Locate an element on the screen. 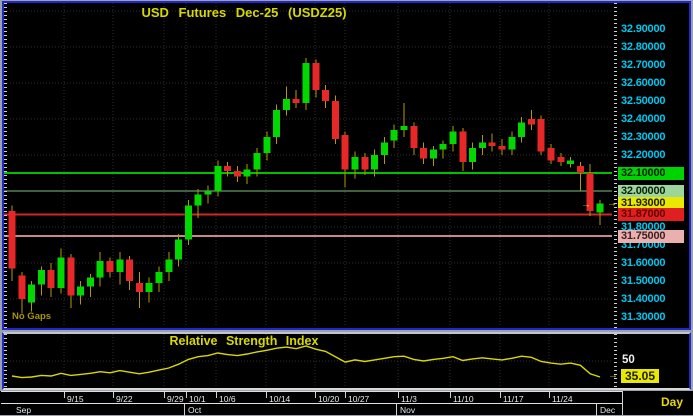 This screenshot has height=416, width=693. price-tick-label: 31.30000 is located at coordinates (643, 316).